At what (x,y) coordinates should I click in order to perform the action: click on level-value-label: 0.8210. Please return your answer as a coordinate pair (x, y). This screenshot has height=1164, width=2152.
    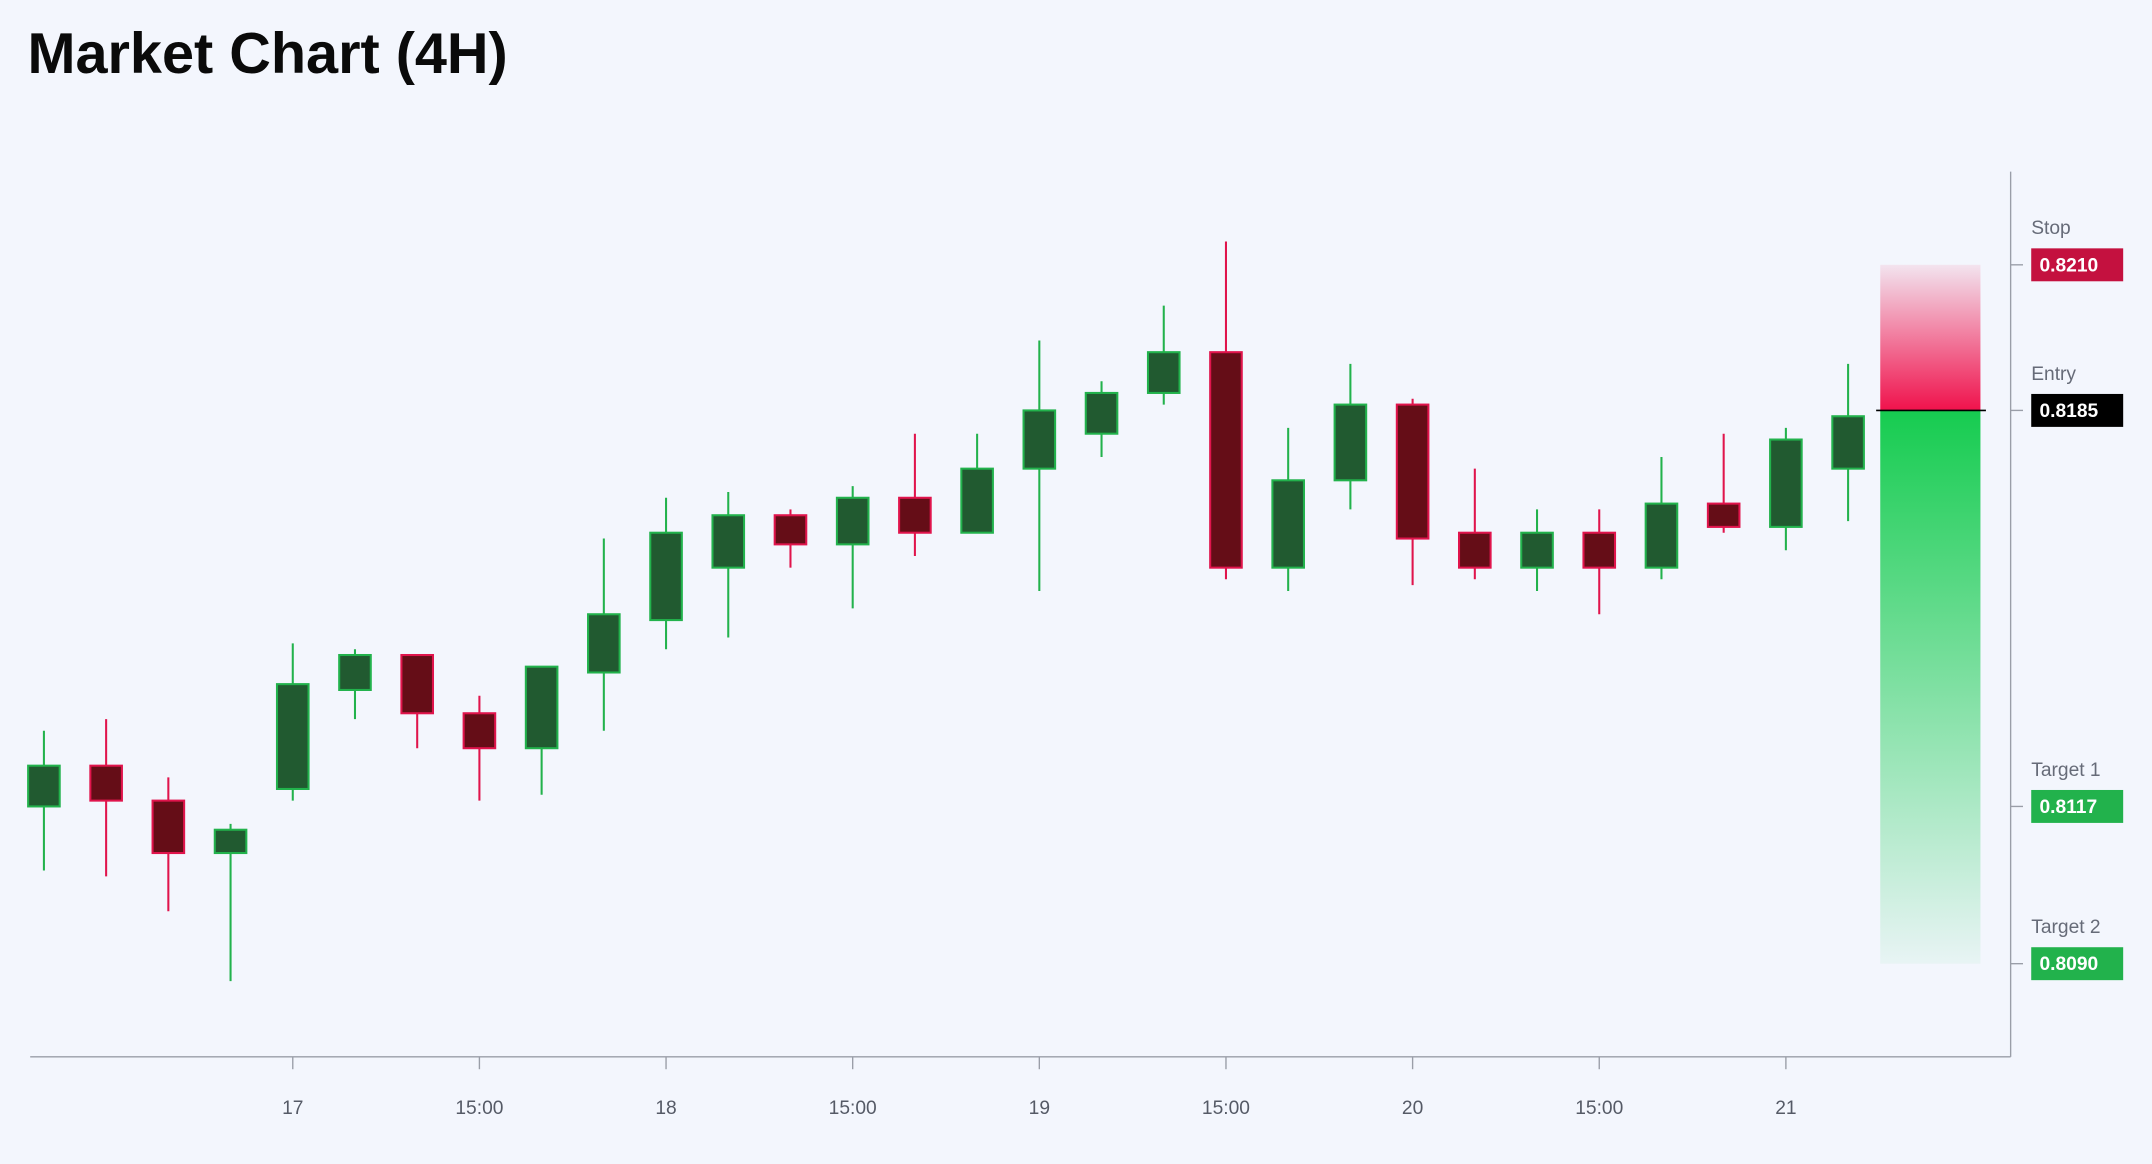
    Looking at the image, I should click on (2068, 265).